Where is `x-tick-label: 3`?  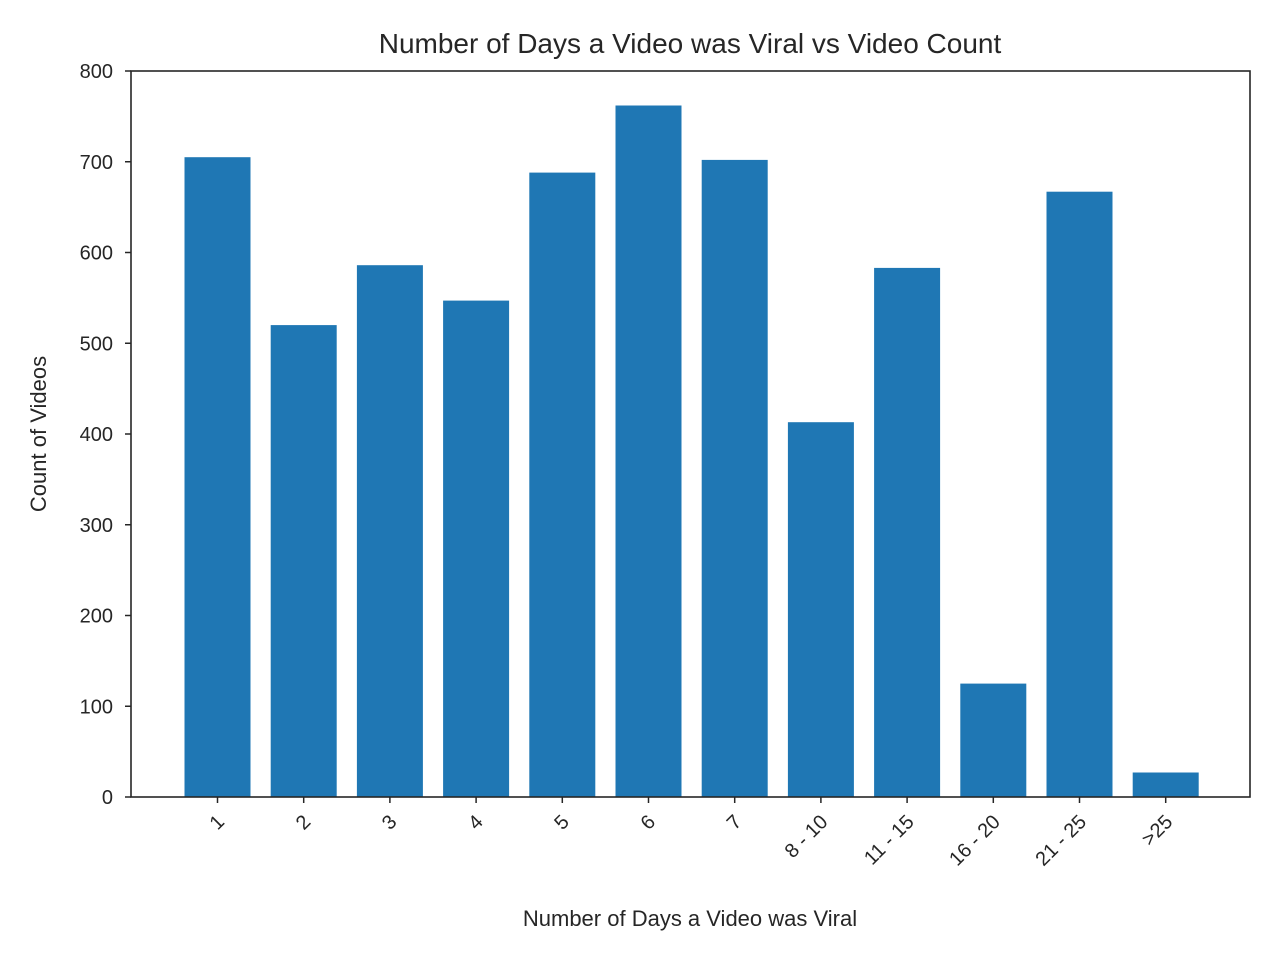 x-tick-label: 3 is located at coordinates (389, 822).